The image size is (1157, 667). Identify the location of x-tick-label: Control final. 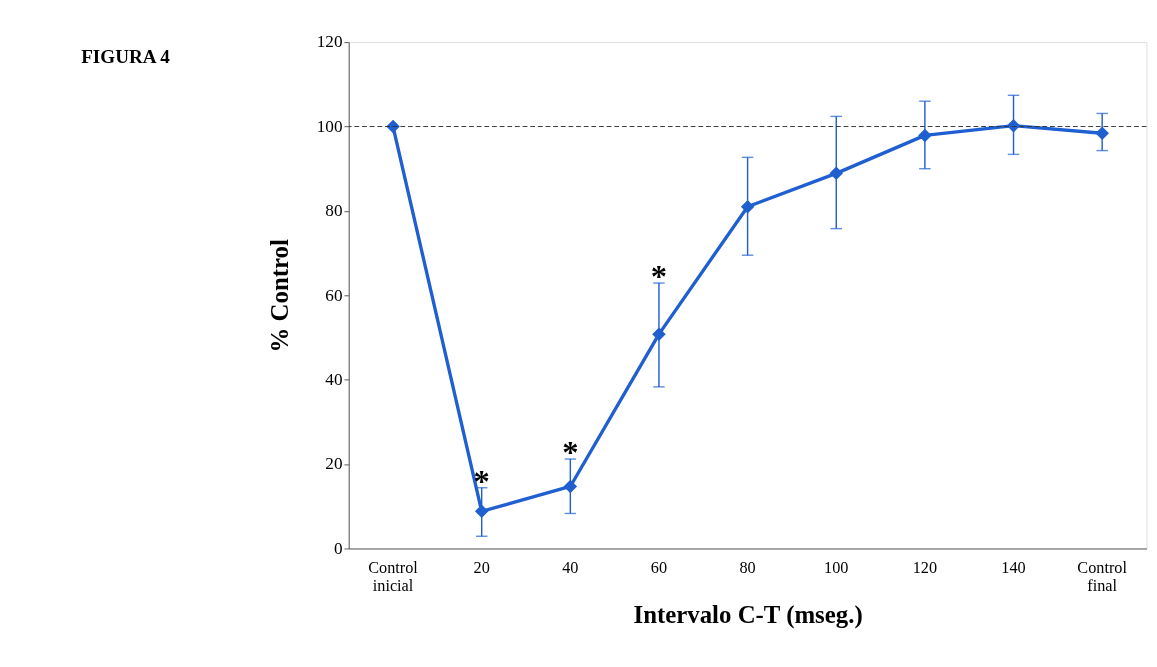
(1102, 577).